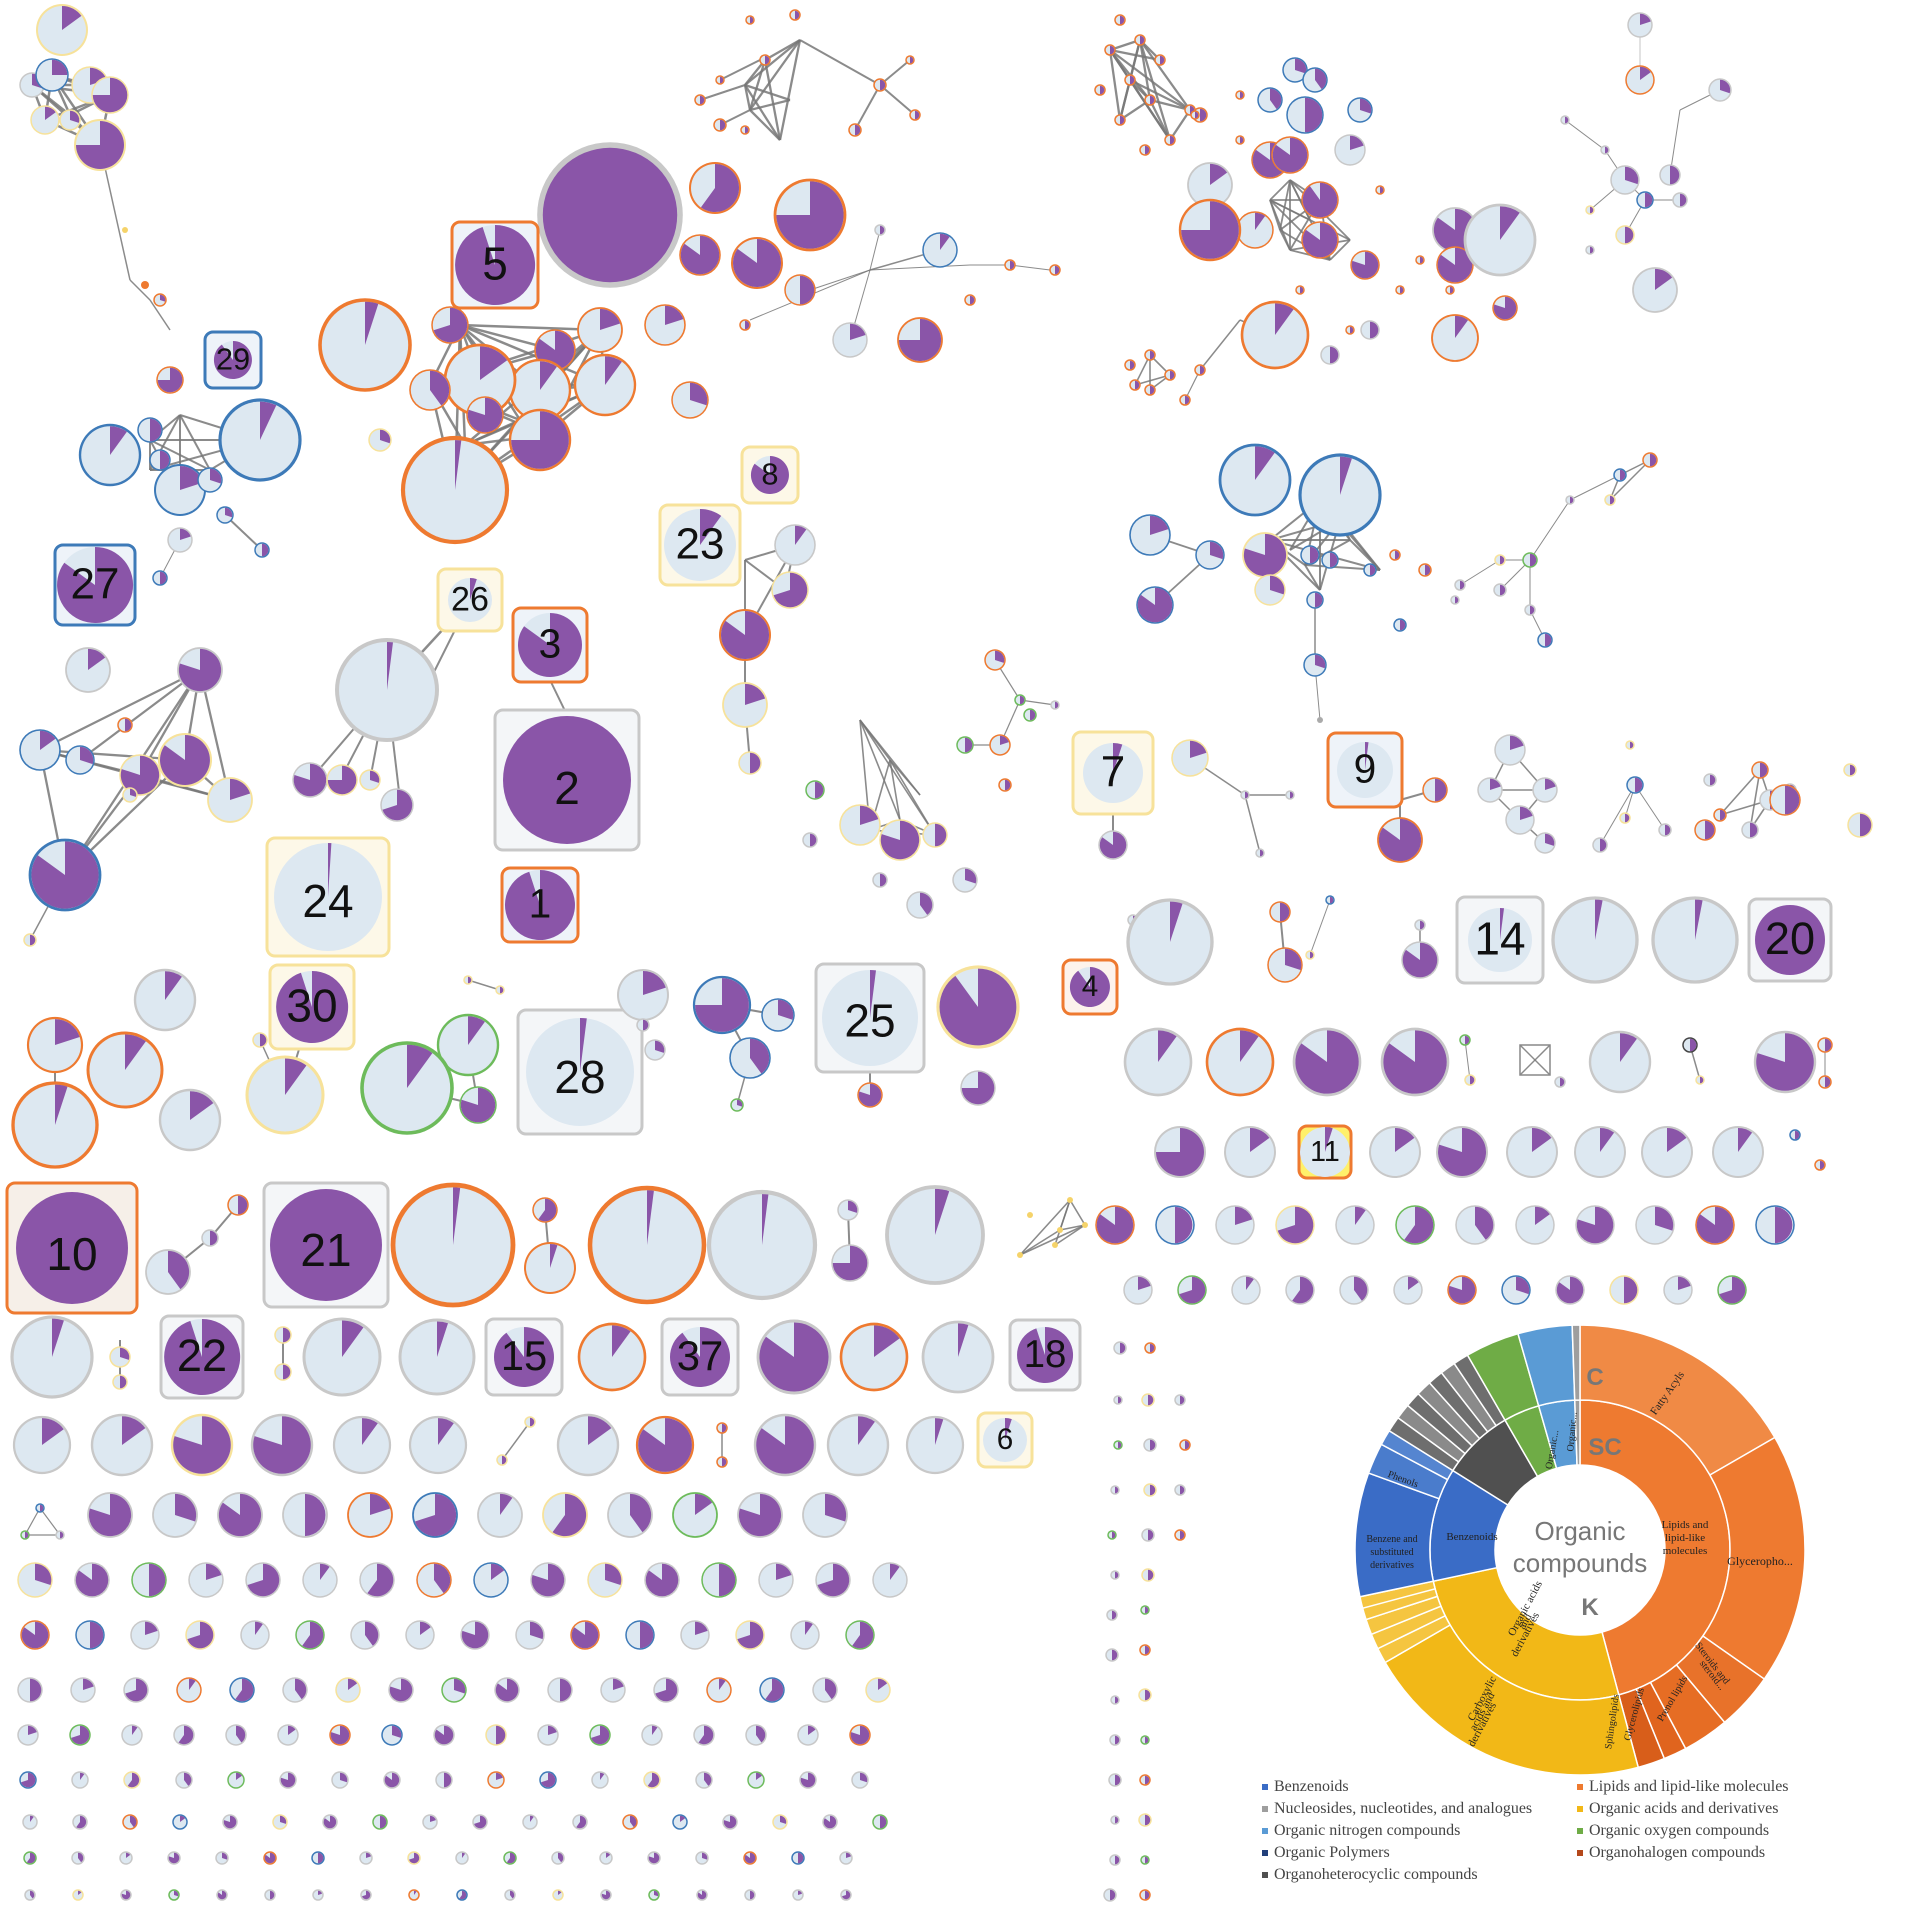 The image size is (1907, 1915). What do you see at coordinates (1689, 1786) in the screenshot?
I see `legend-label: Lipids and lipid-like molecules` at bounding box center [1689, 1786].